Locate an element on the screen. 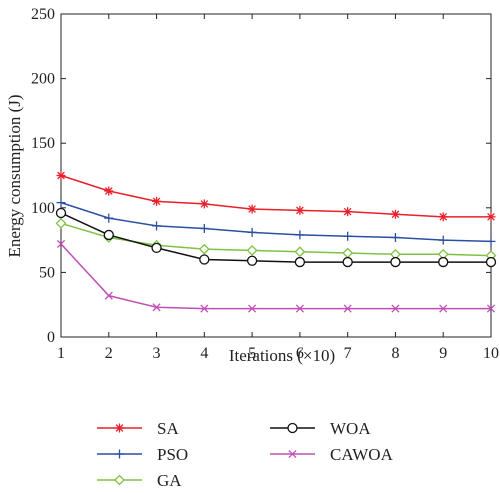 The height and width of the screenshot is (494, 500). x-tick-label: 8 is located at coordinates (395, 353).